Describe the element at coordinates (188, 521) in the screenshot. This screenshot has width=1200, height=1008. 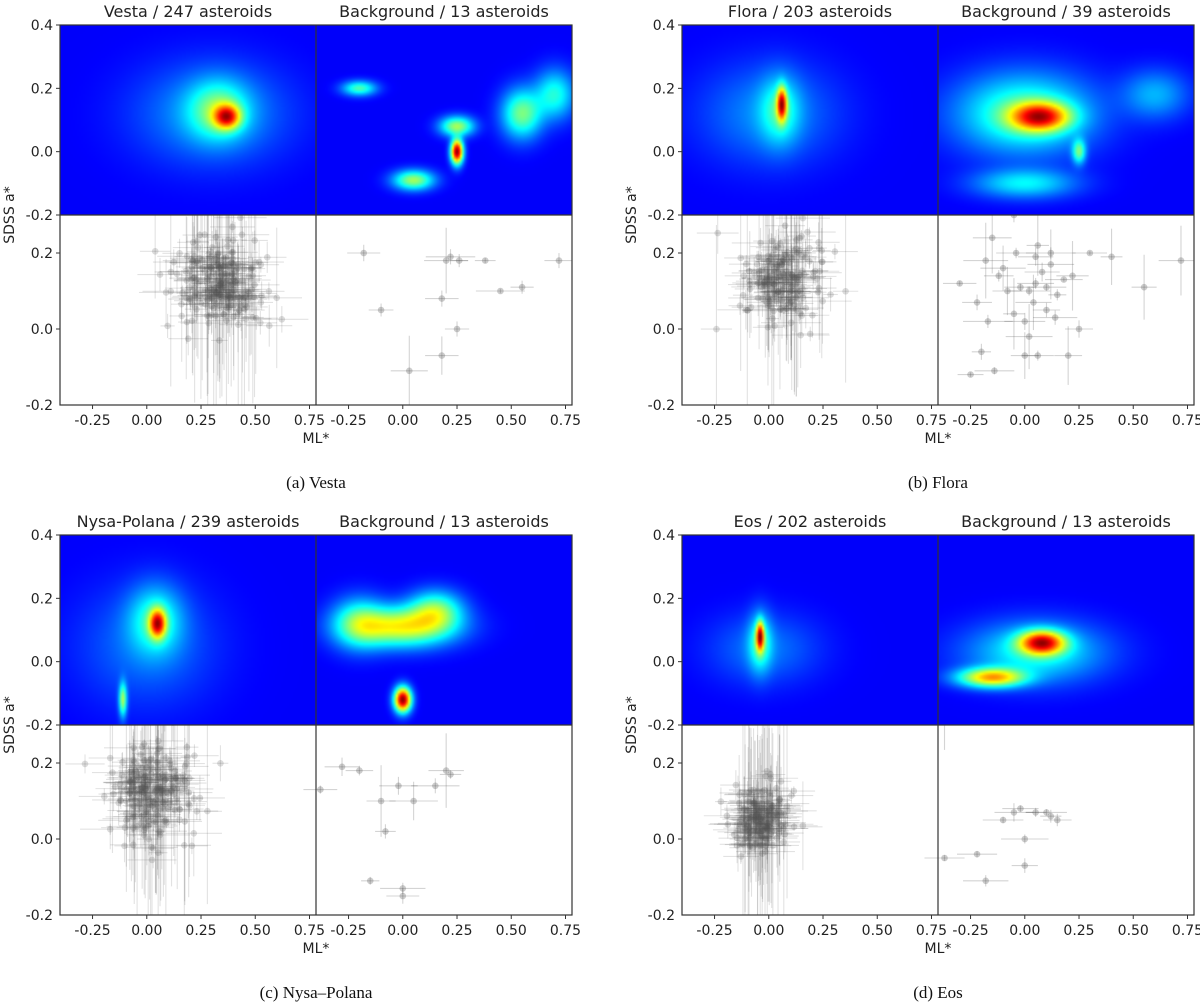
I see `family-panel-title: Nysa-Polana / 239 asteroids` at that location.